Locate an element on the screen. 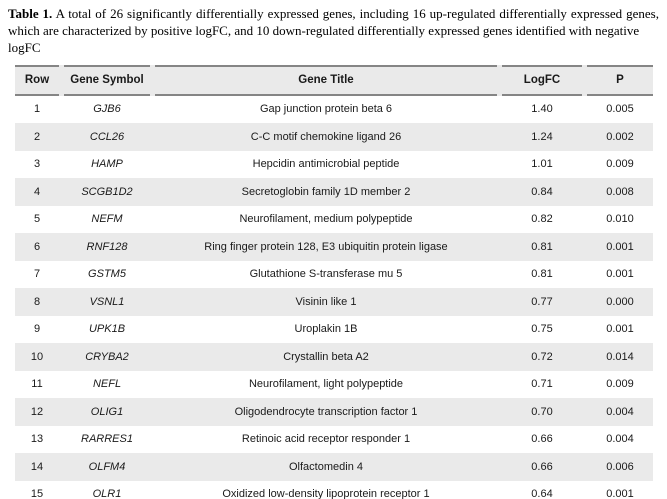 The width and height of the screenshot is (667, 499). cell-gene-symbol: RNF128 is located at coordinates (107, 246).